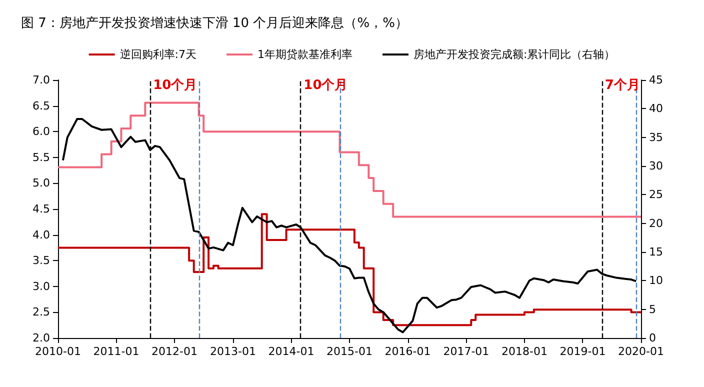  What do you see at coordinates (656, 252) in the screenshot?
I see `y2-tick-label: 15` at bounding box center [656, 252].